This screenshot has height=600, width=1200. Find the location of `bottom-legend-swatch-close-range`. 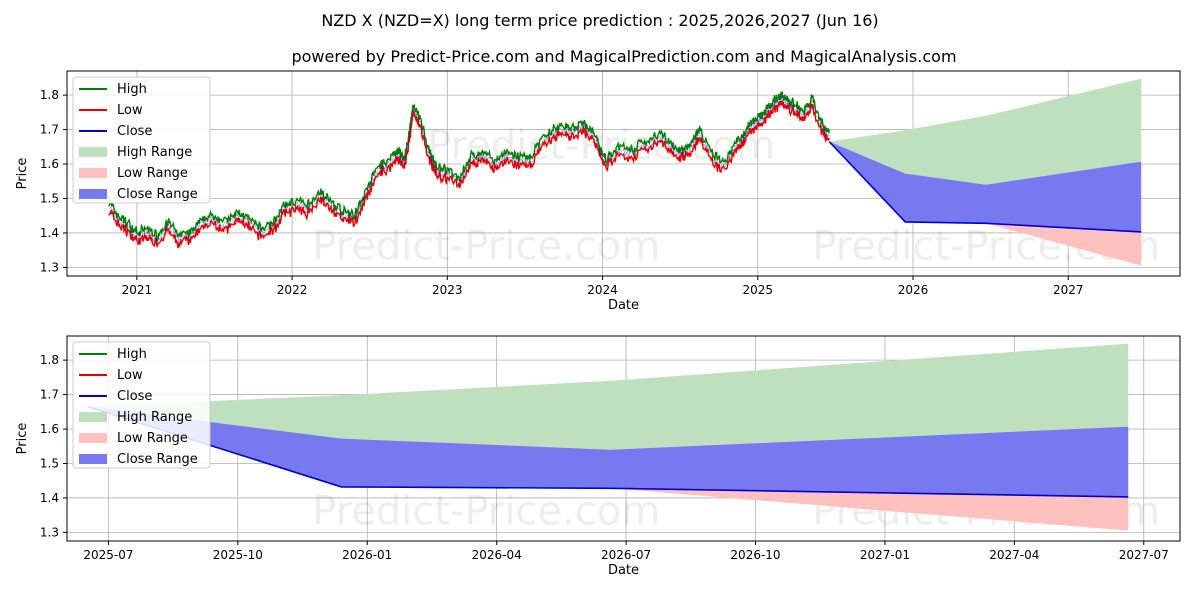

bottom-legend-swatch-close-range is located at coordinates (93, 459).